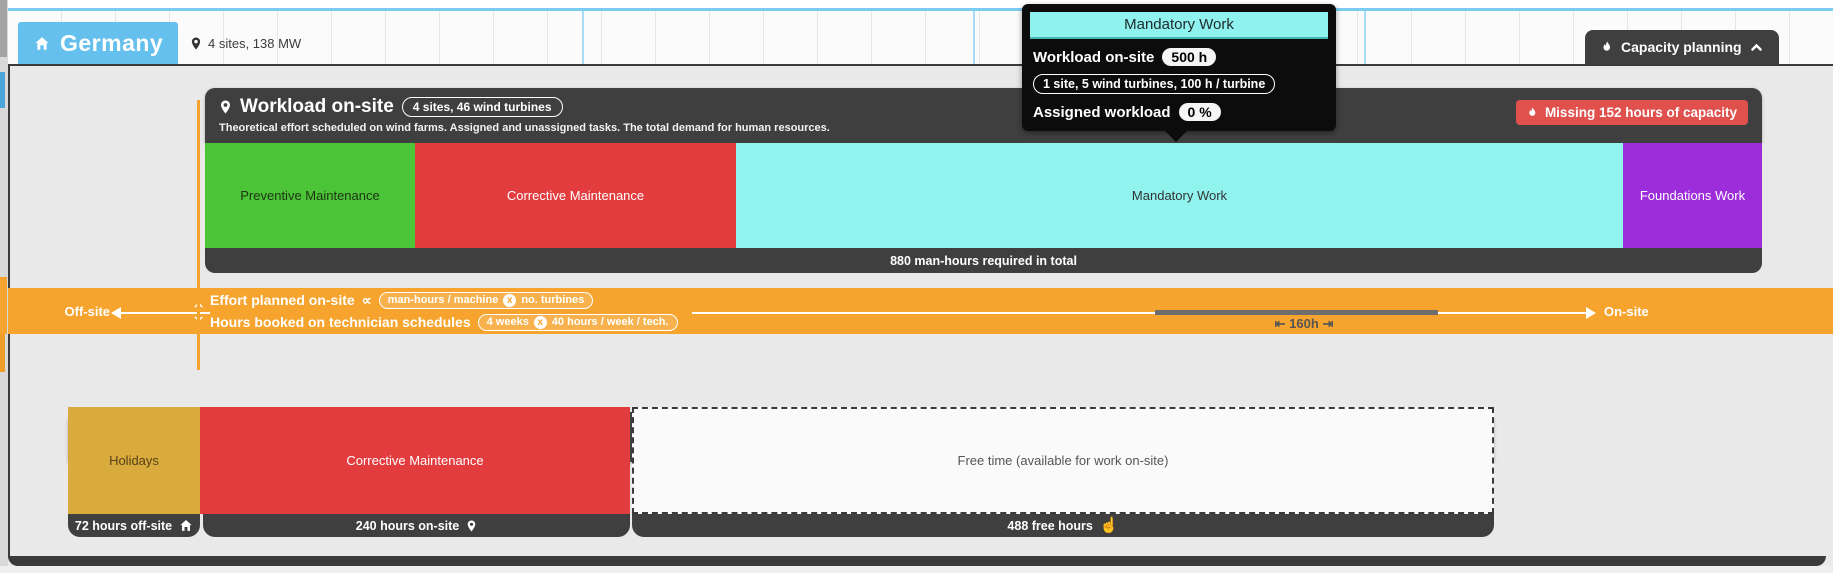 This screenshot has height=573, width=1833. I want to click on formula-right: no. turbines, so click(553, 300).